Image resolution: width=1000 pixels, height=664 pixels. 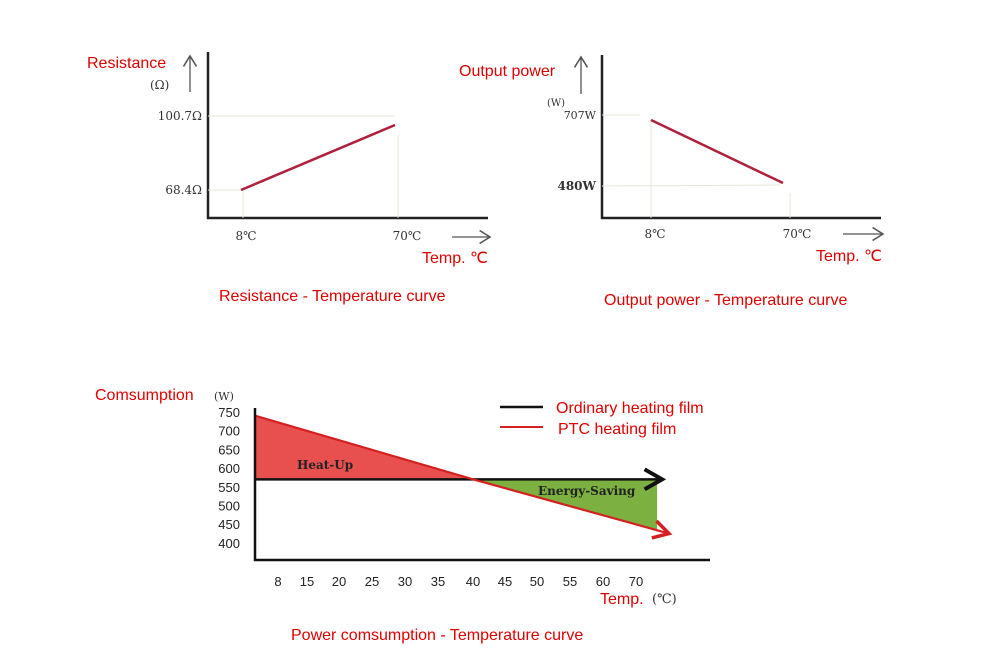 I want to click on x-tick-label: 20, so click(x=339, y=581).